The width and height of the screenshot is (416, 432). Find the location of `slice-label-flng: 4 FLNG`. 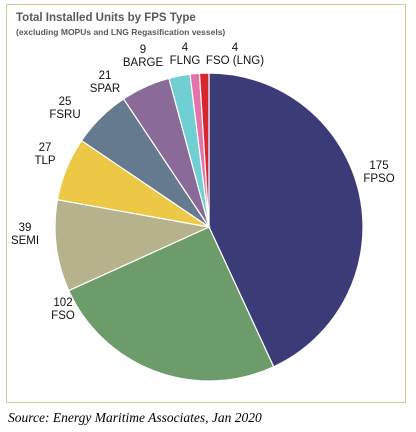

slice-label-flng: 4 FLNG is located at coordinates (185, 54).